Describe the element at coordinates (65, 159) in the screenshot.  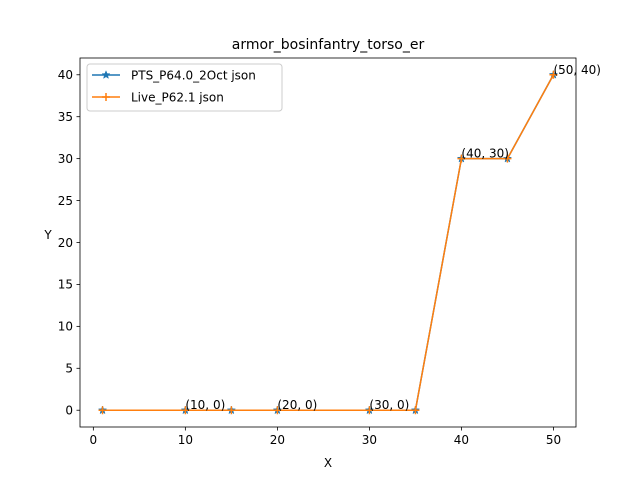
I see `y-tick-label: 30` at that location.